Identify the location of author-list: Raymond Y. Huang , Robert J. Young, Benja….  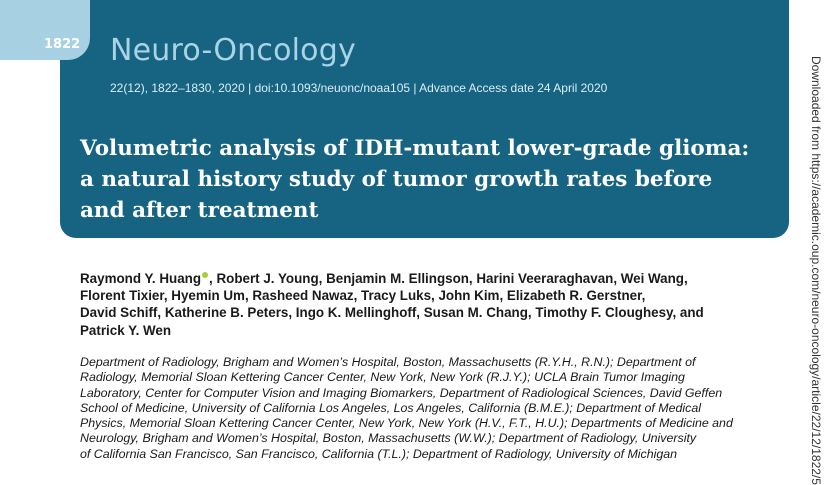
(420, 304).